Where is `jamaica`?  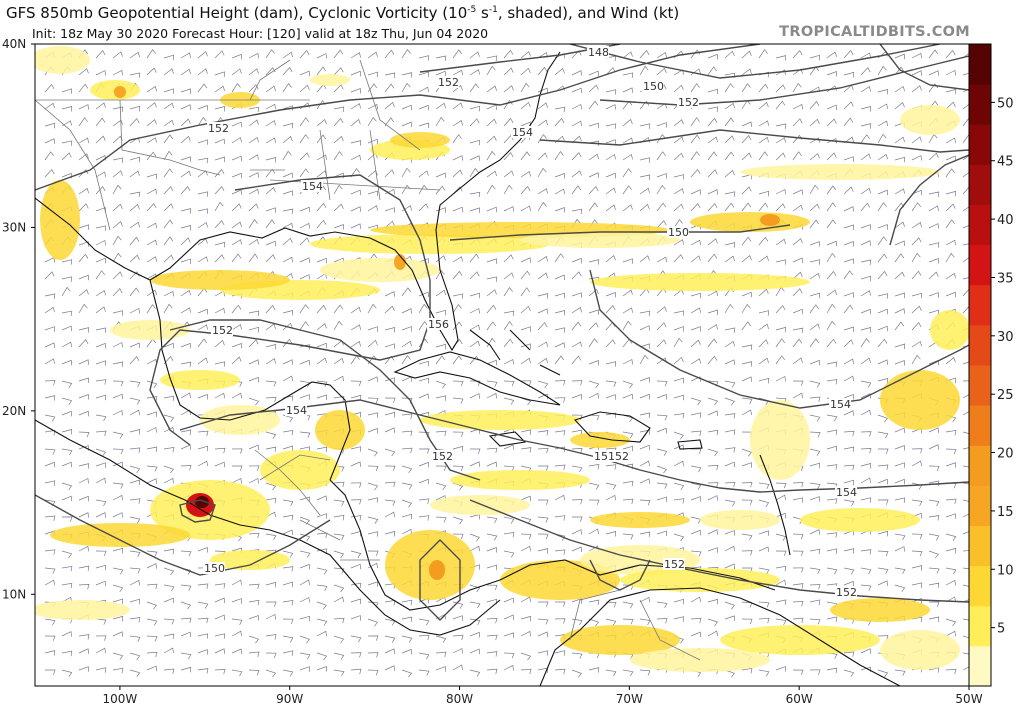 jamaica is located at coordinates (507, 439).